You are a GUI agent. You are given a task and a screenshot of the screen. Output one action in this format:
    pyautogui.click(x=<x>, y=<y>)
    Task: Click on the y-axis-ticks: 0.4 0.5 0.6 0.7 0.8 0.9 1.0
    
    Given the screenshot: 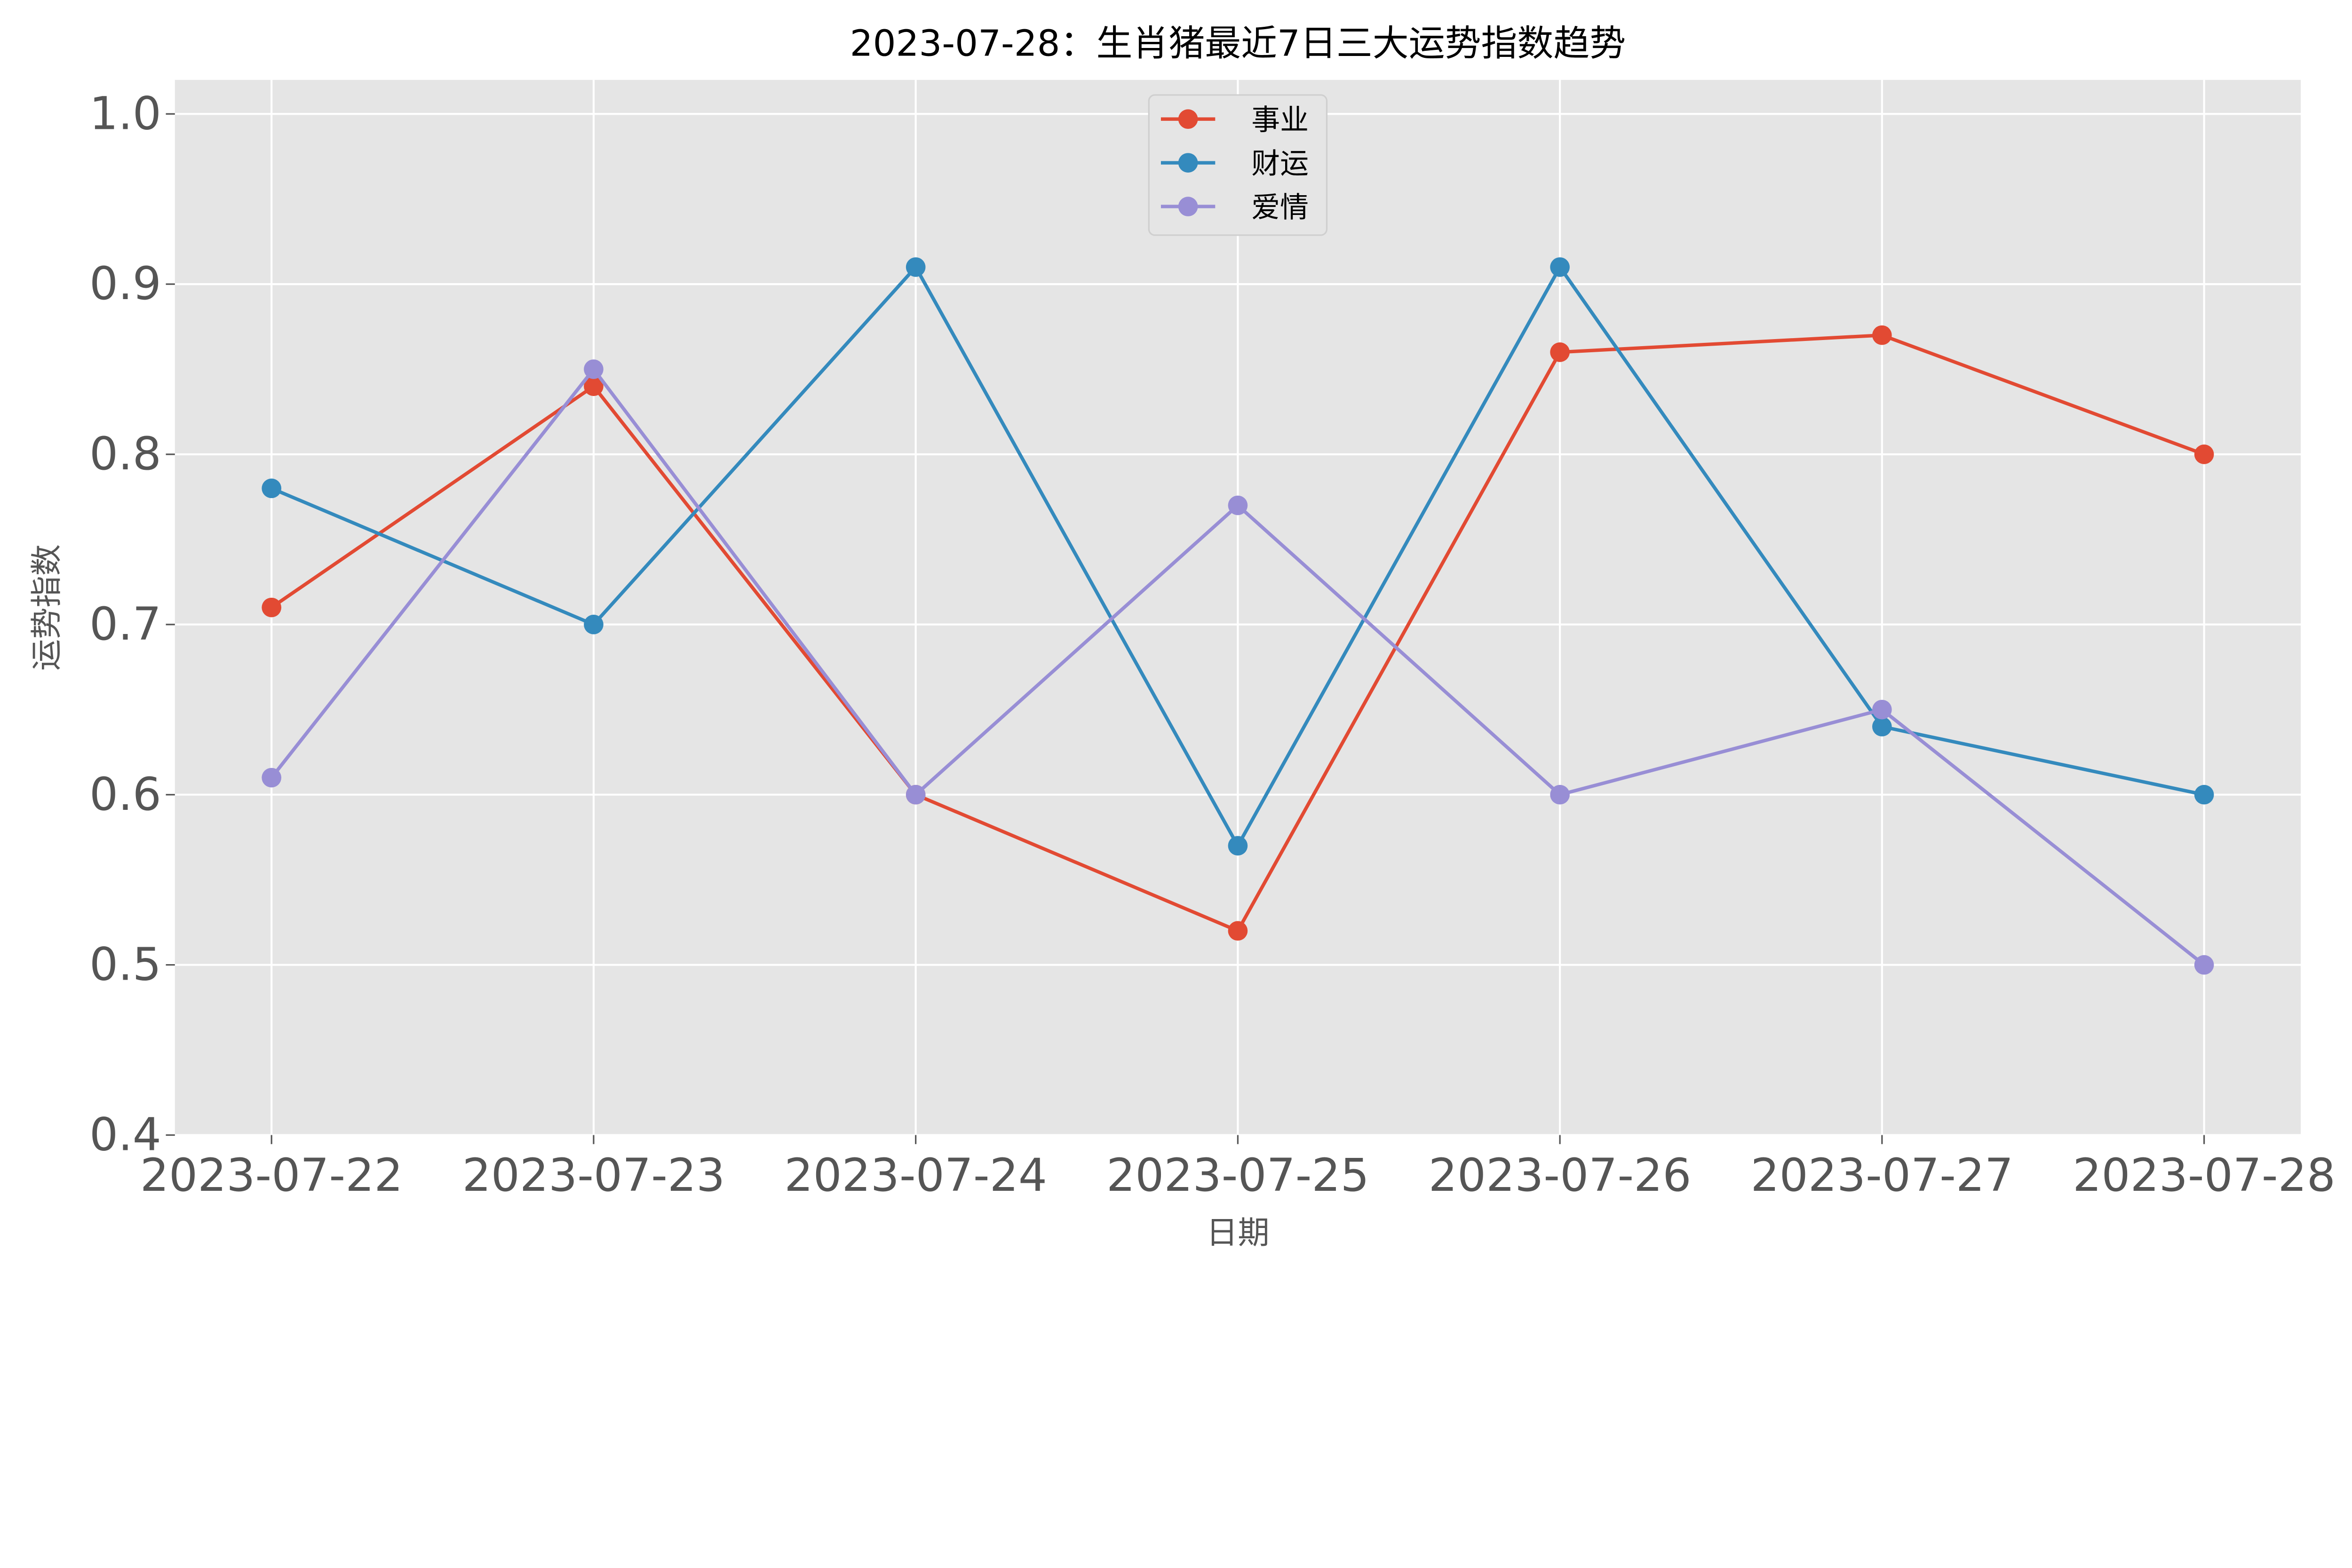 What is the action you would take?
    pyautogui.click(x=132, y=624)
    